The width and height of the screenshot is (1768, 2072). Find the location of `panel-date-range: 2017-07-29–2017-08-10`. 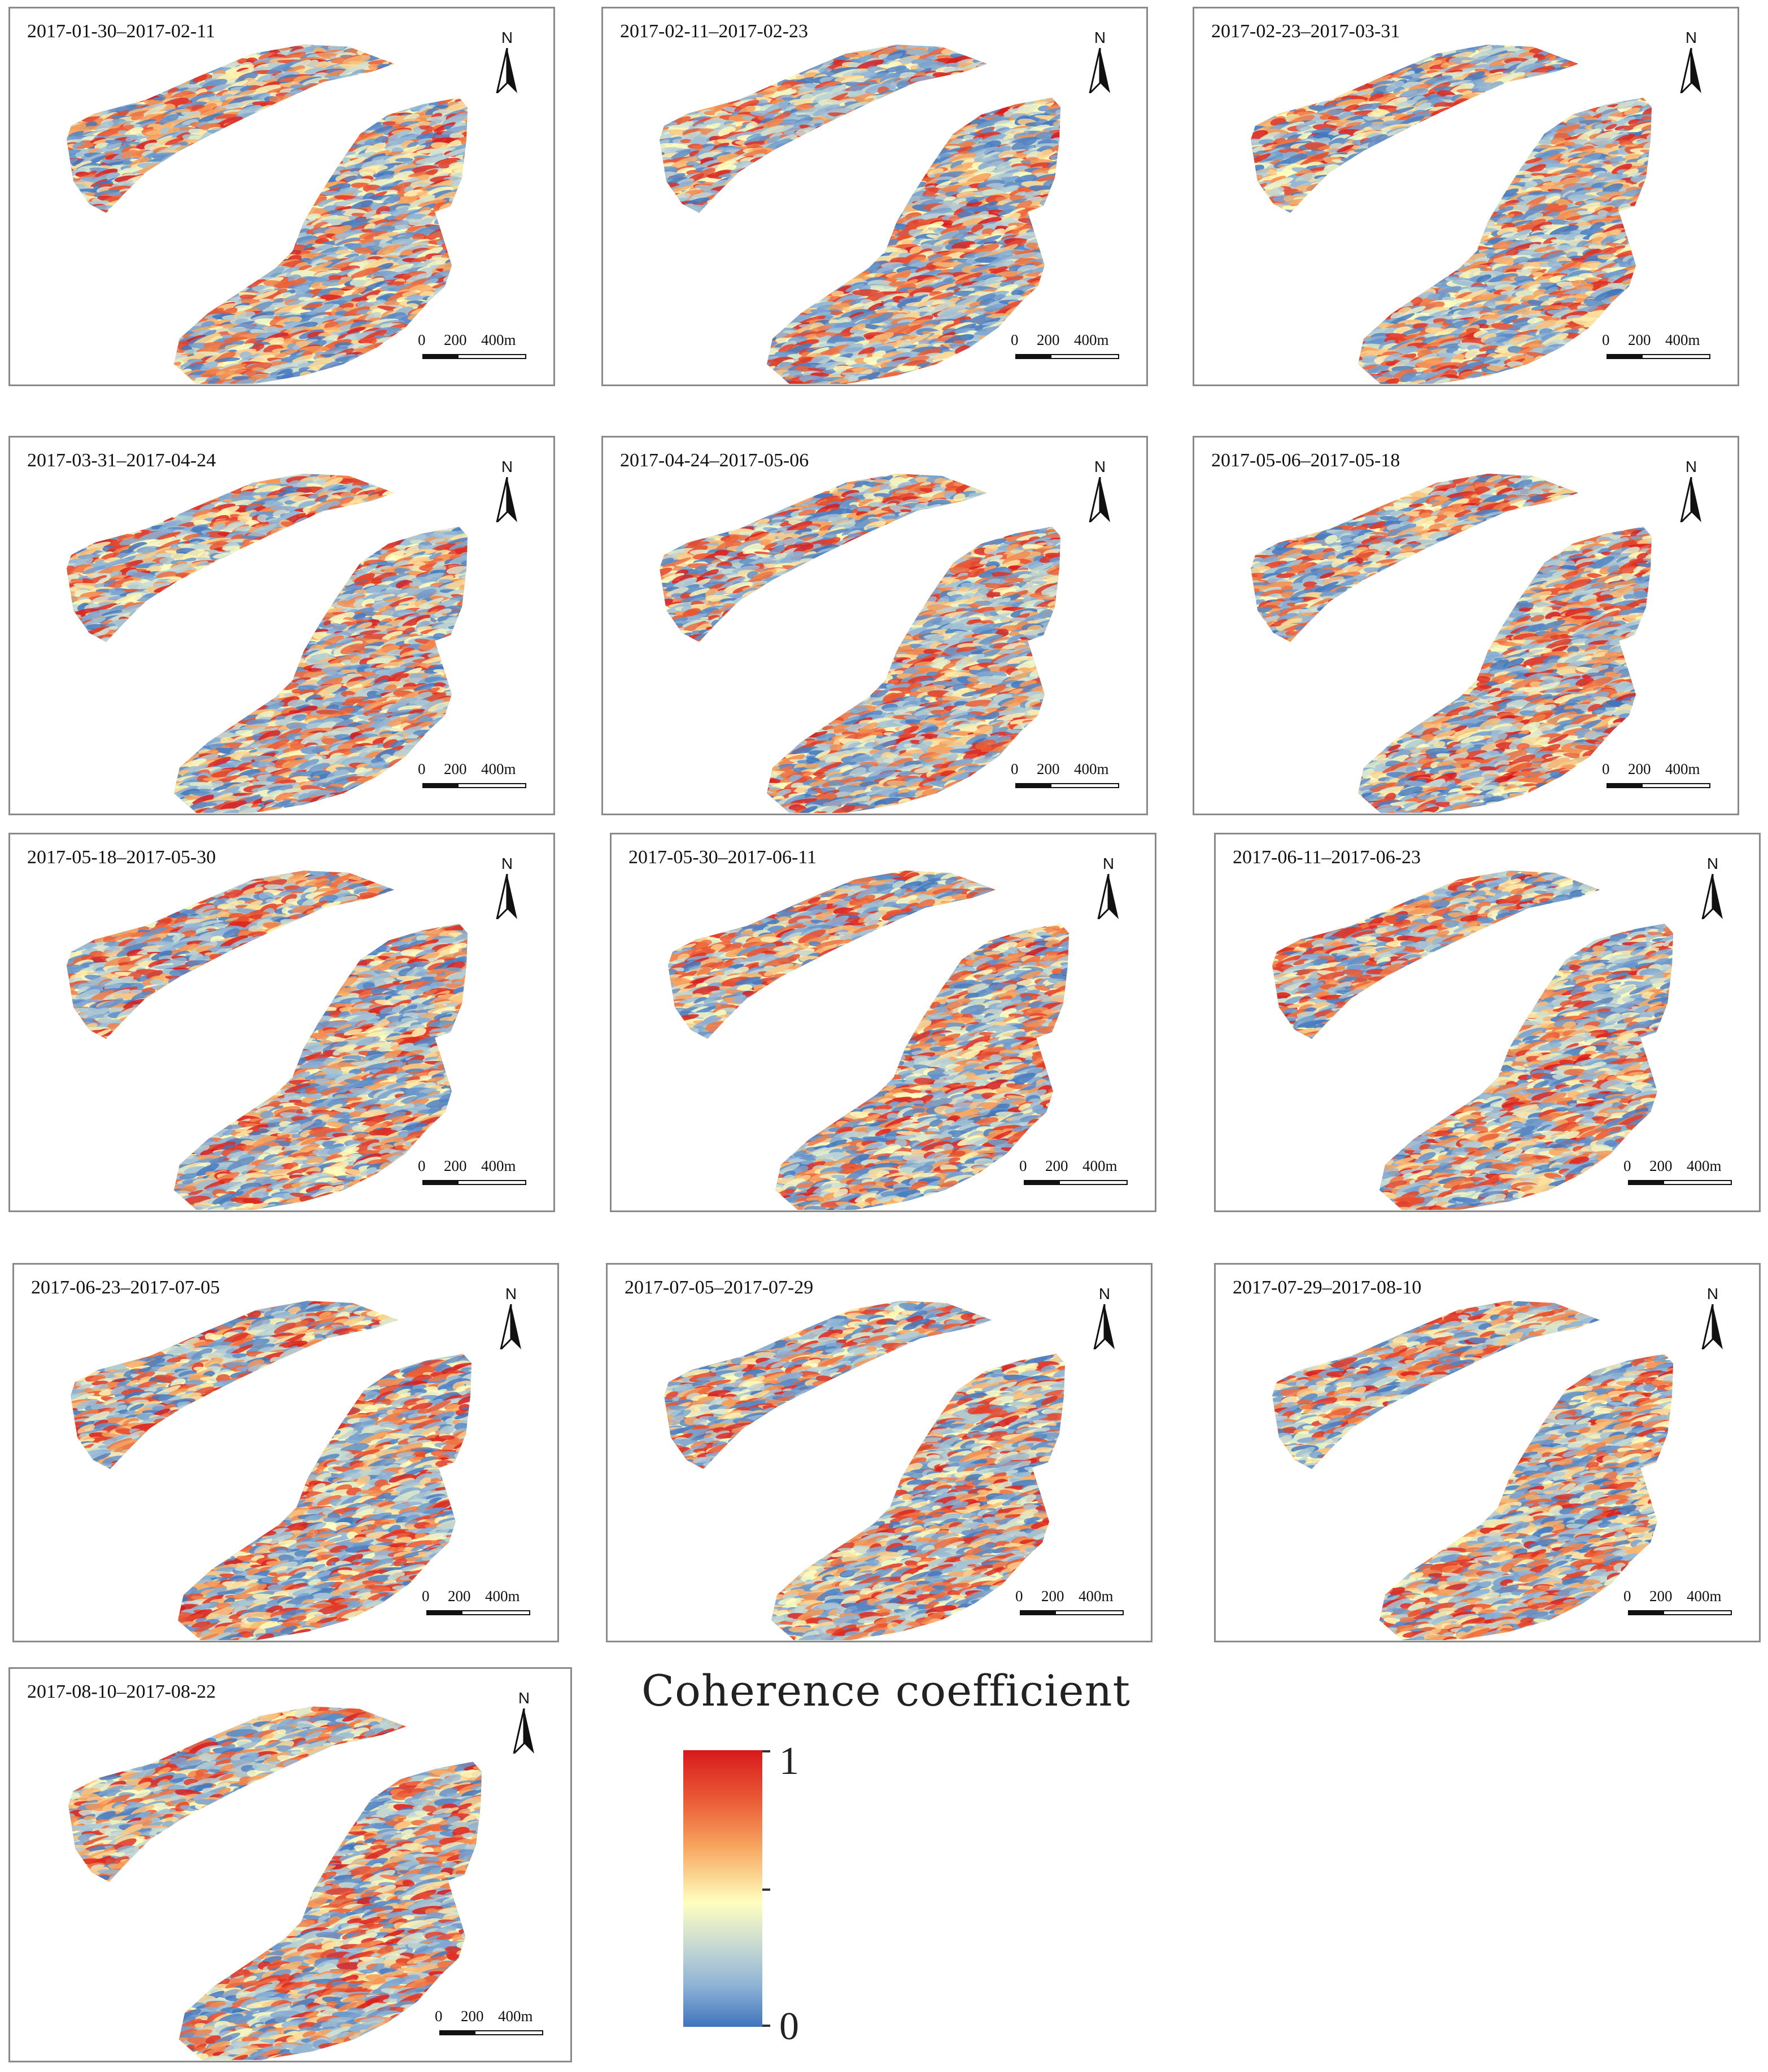

panel-date-range: 2017-07-29–2017-08-10 is located at coordinates (1327, 1288).